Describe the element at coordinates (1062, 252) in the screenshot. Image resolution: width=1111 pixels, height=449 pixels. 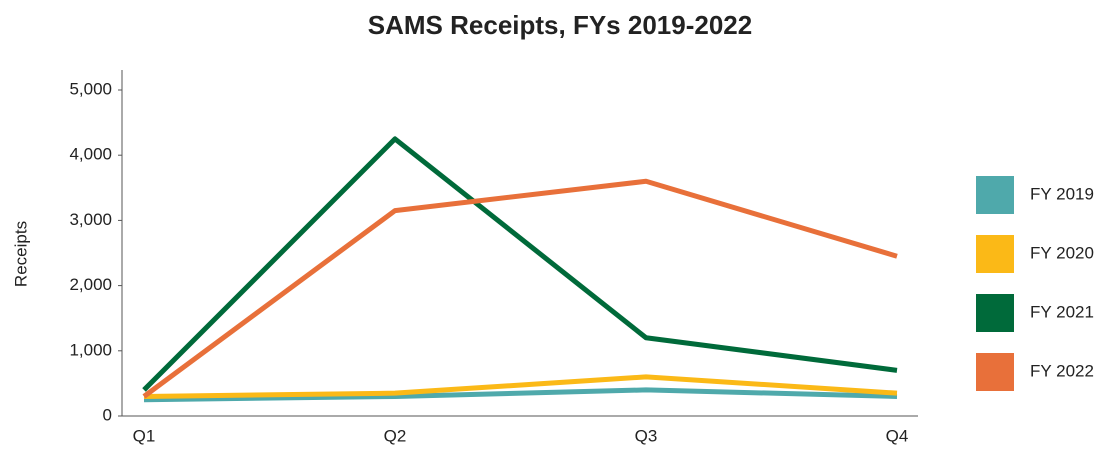
I see `legend-label: FY 2020` at that location.